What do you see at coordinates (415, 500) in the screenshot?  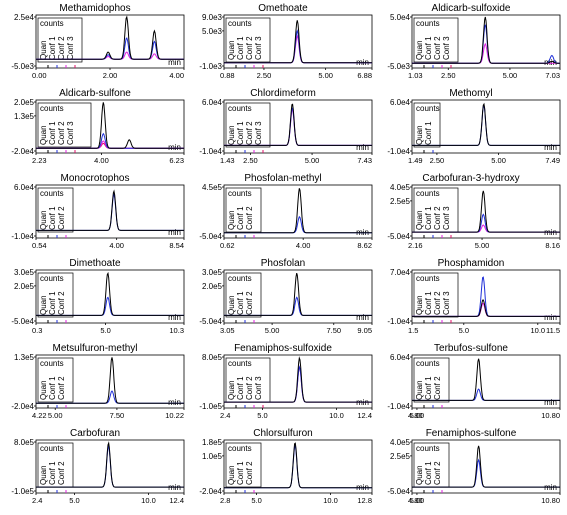 I see `x-tick-label: 4.80` at bounding box center [415, 500].